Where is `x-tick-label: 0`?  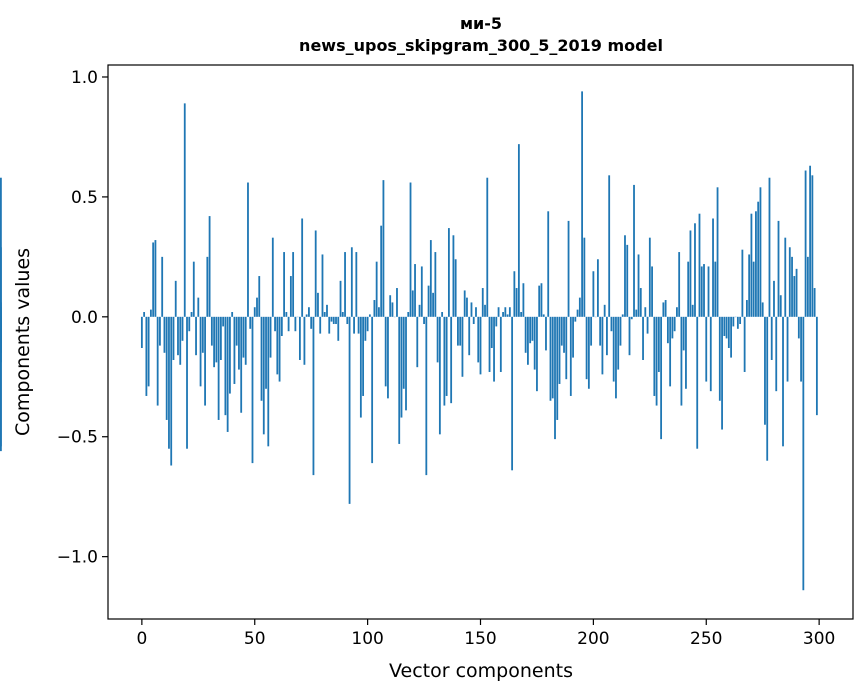 x-tick-label: 0 is located at coordinates (141, 639).